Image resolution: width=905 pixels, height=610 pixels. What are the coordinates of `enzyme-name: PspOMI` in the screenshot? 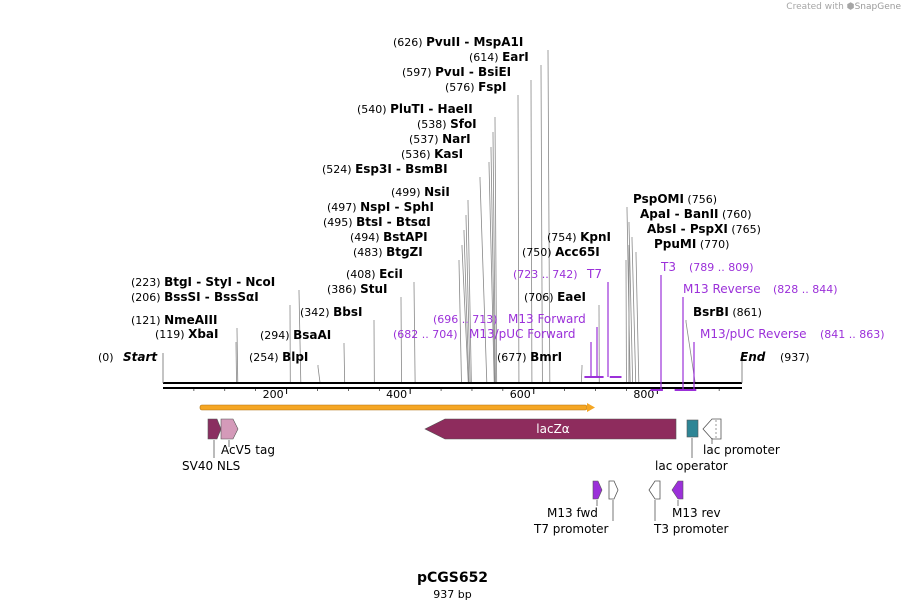 It's located at (658, 199).